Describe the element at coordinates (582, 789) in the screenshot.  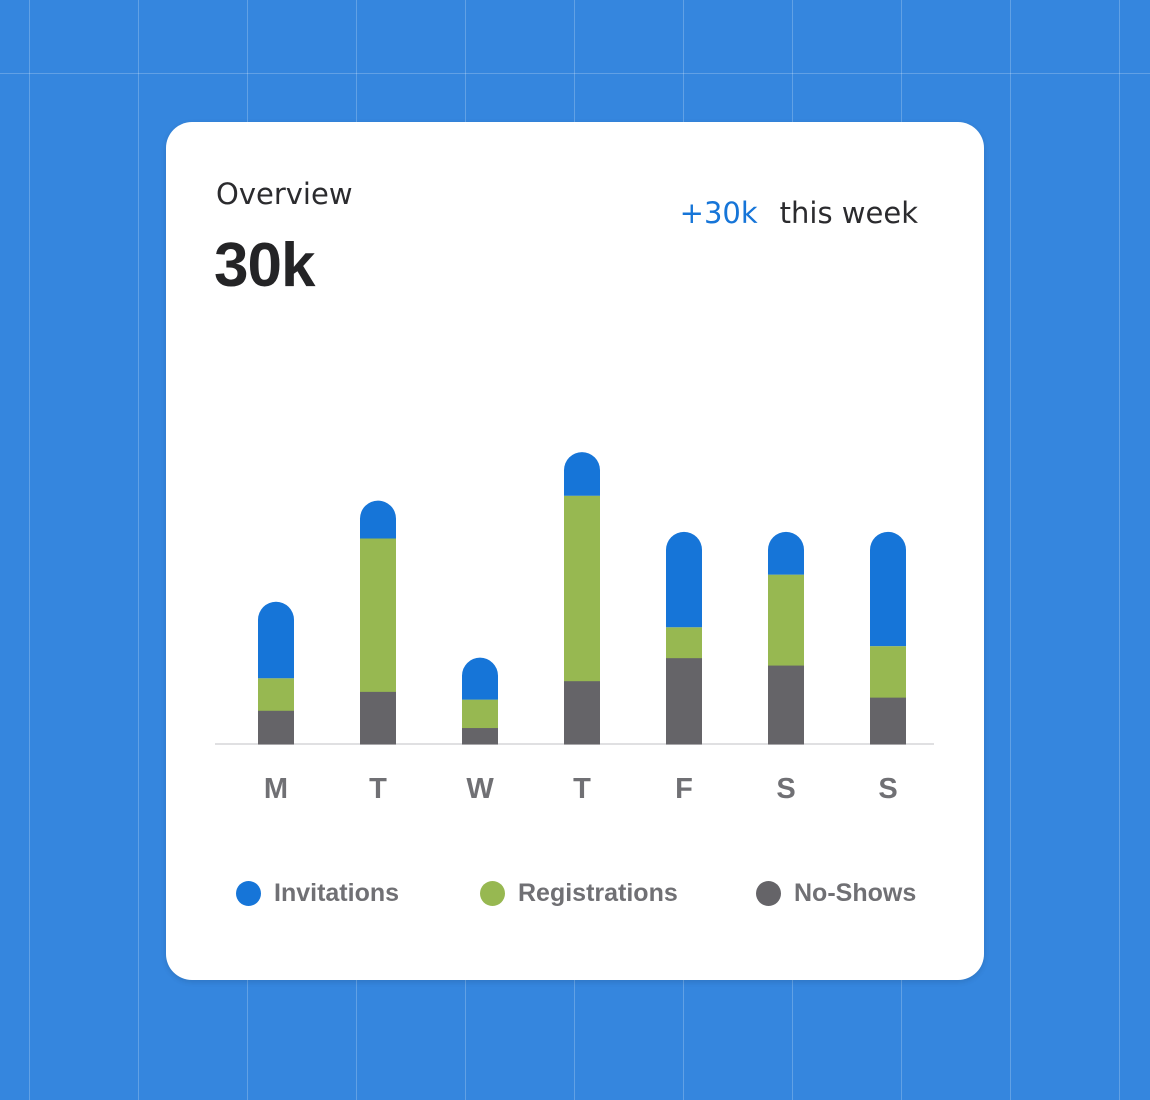
I see `x-tick-label-4: T` at that location.